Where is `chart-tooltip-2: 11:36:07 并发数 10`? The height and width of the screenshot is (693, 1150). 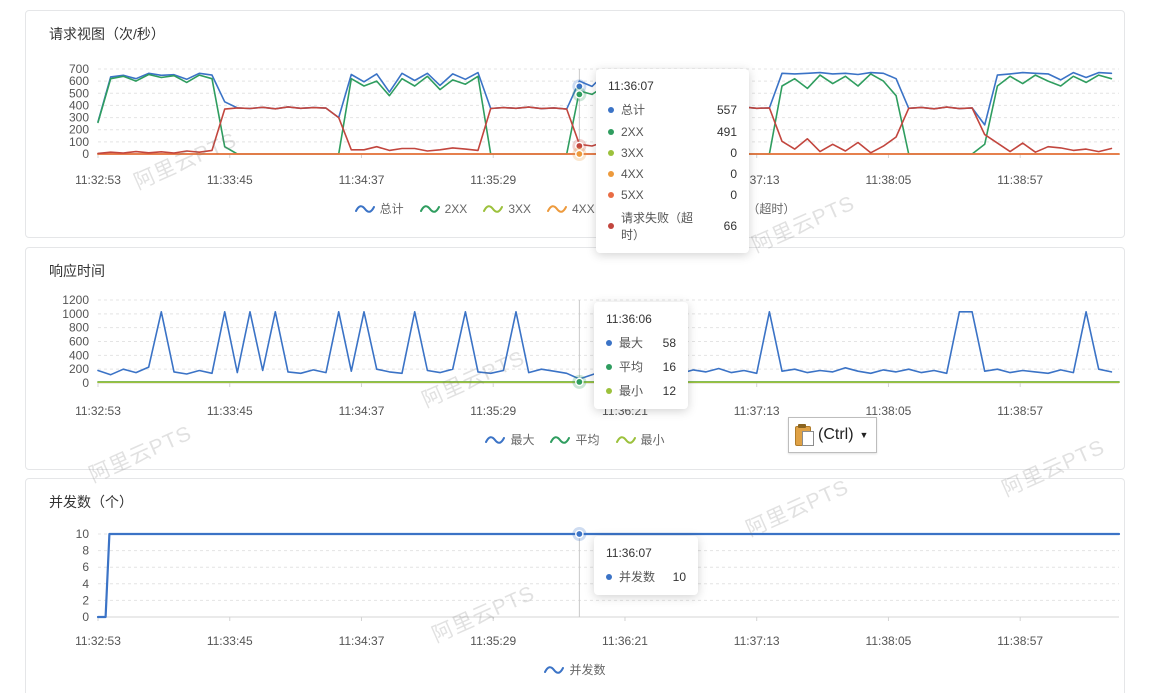 chart-tooltip-2: 11:36:07 并发数 10 is located at coordinates (646, 565).